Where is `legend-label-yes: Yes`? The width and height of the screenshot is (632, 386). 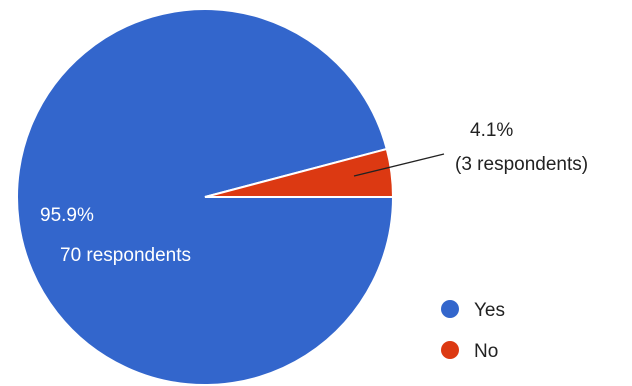
legend-label-yes: Yes is located at coordinates (489, 310).